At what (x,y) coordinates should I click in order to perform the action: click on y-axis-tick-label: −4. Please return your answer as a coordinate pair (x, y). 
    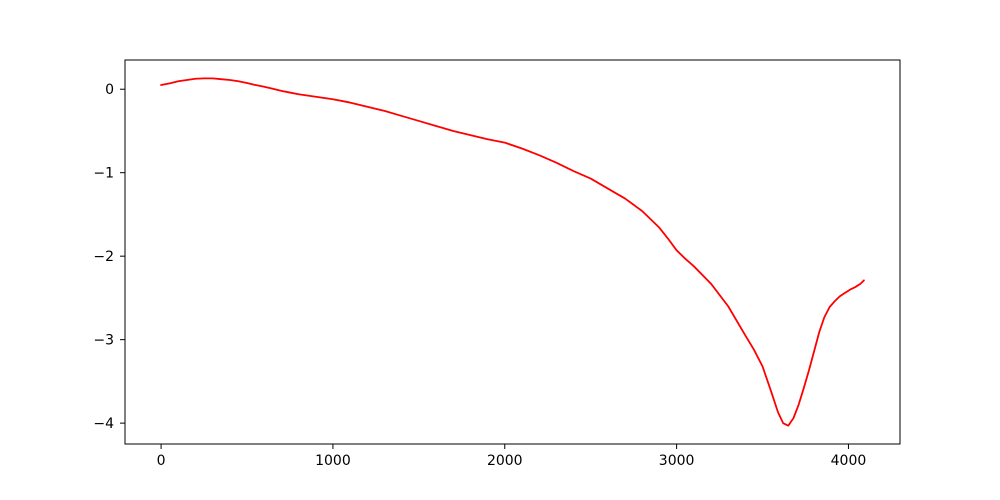
    Looking at the image, I should click on (103, 424).